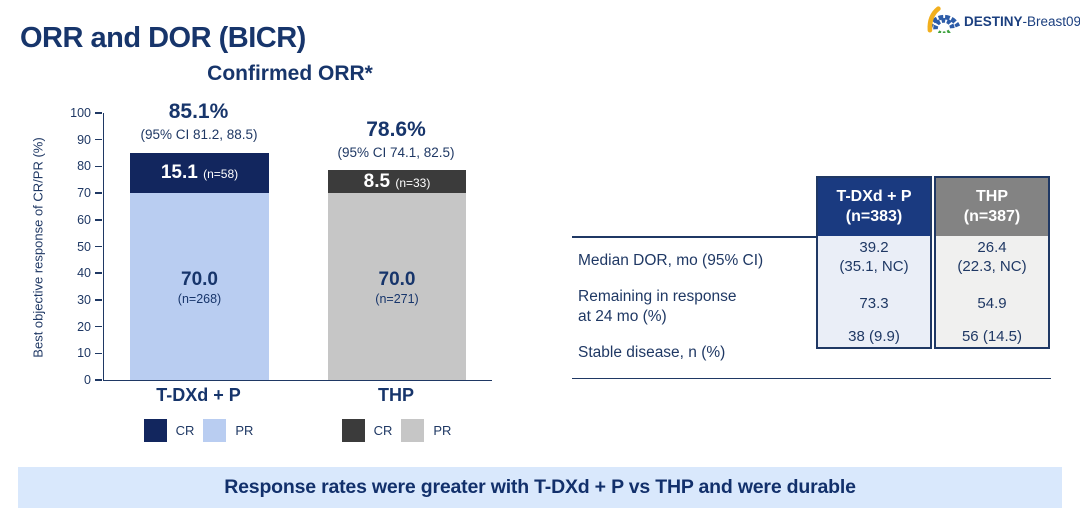  I want to click on y-tick: 60, so click(80, 220).